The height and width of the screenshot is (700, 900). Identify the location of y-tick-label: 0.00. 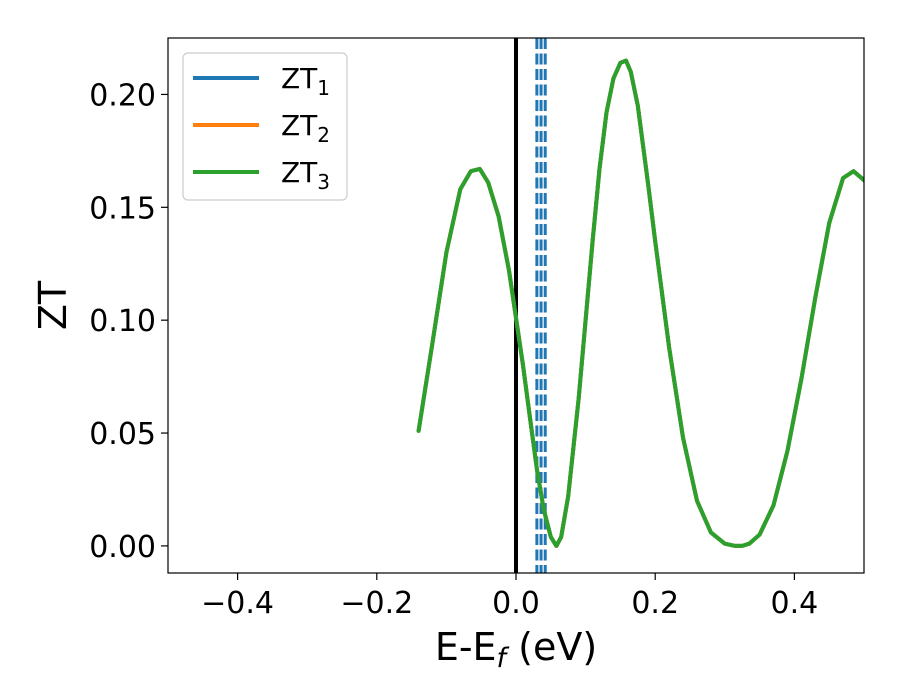
(122, 547).